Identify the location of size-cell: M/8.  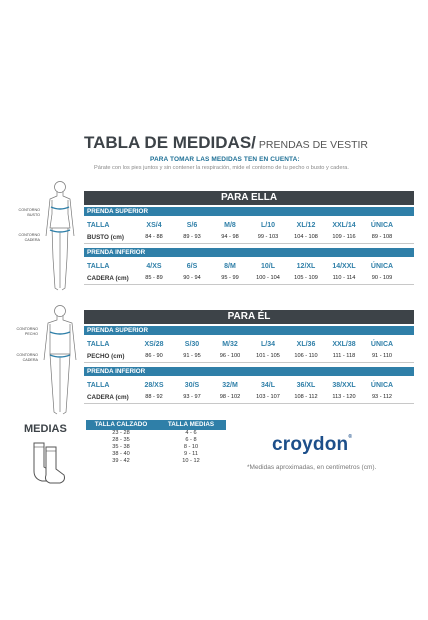
(230, 225).